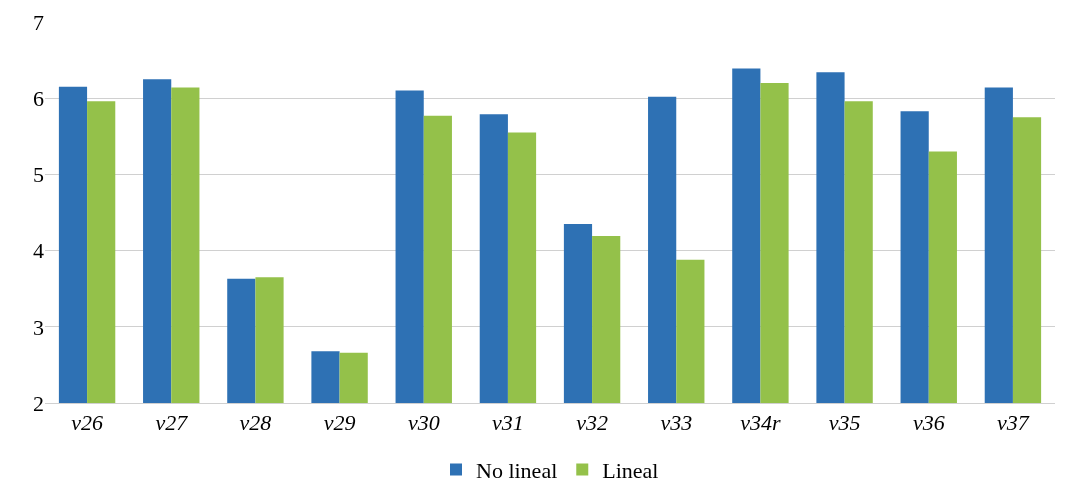 This screenshot has height=501, width=1065. Describe the element at coordinates (676, 423) in the screenshot. I see `x-tick-label: v33` at that location.